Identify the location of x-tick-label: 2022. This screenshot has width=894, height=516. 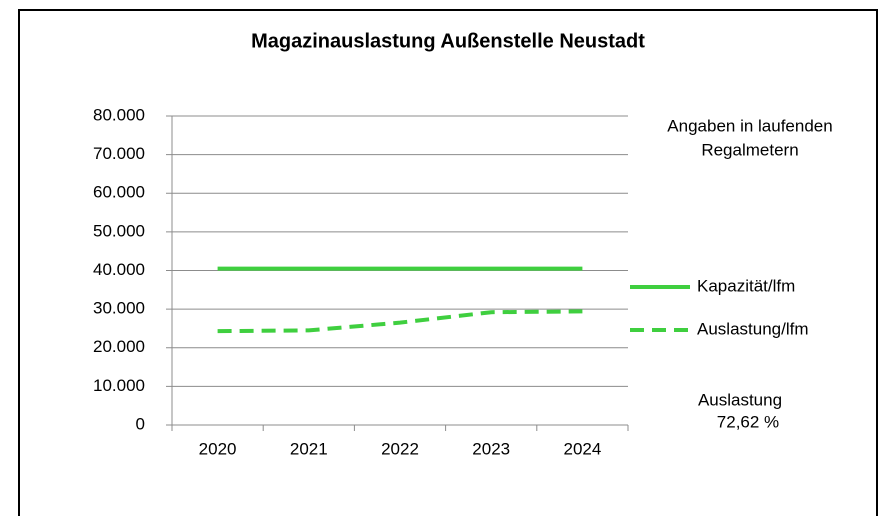
(400, 448).